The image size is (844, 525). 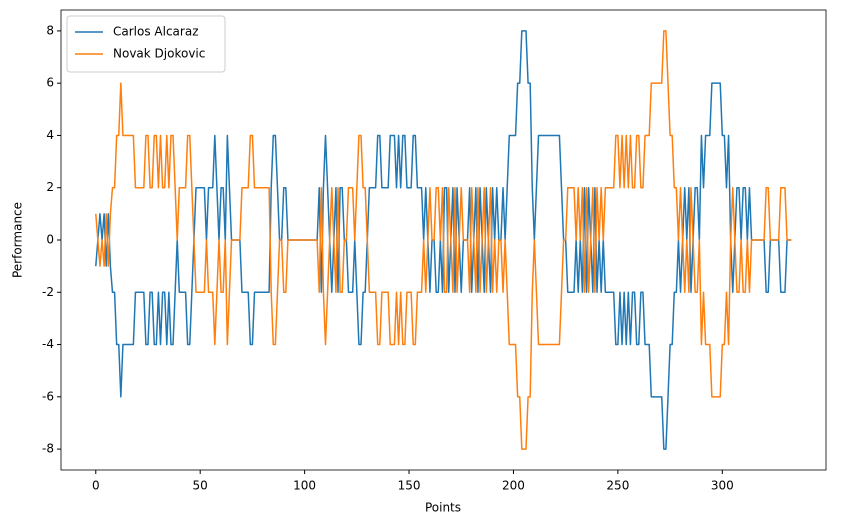 What do you see at coordinates (443, 508) in the screenshot?
I see `x-axis-label: Points` at bounding box center [443, 508].